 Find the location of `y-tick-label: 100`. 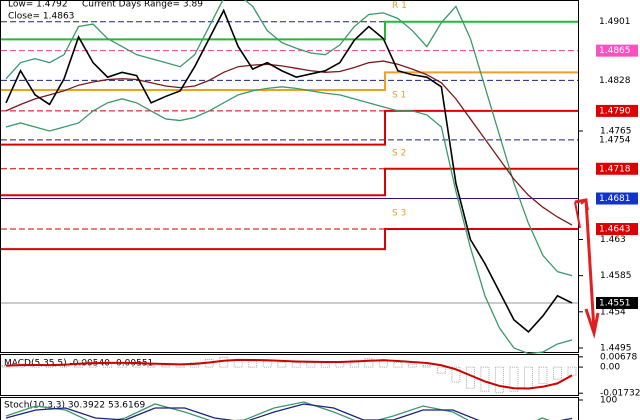

y-tick-label: 100 is located at coordinates (608, 401).